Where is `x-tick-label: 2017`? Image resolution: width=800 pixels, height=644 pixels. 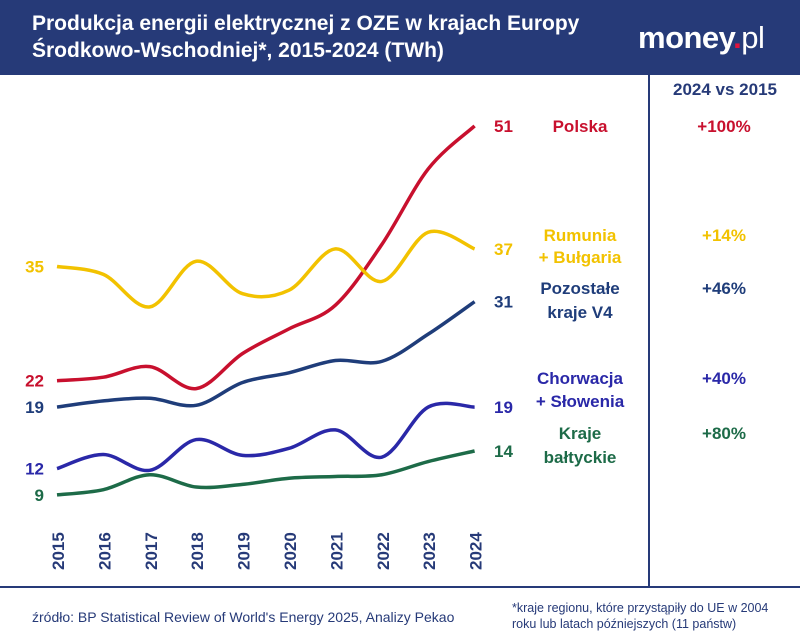 x-tick-label: 2017 is located at coordinates (151, 551).